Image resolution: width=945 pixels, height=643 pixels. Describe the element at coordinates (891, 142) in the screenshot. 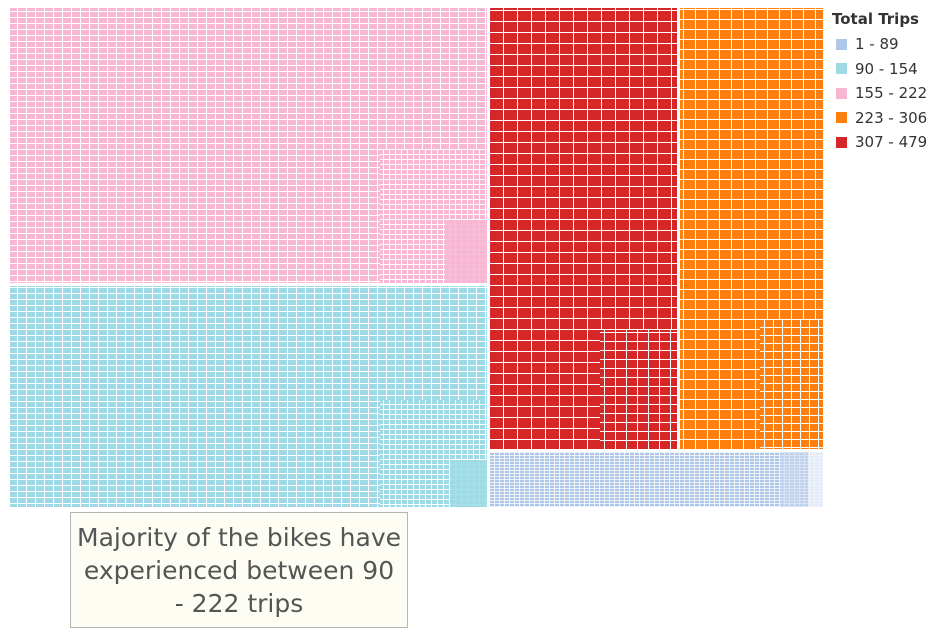

I see `legend-label: 307 - 479` at that location.